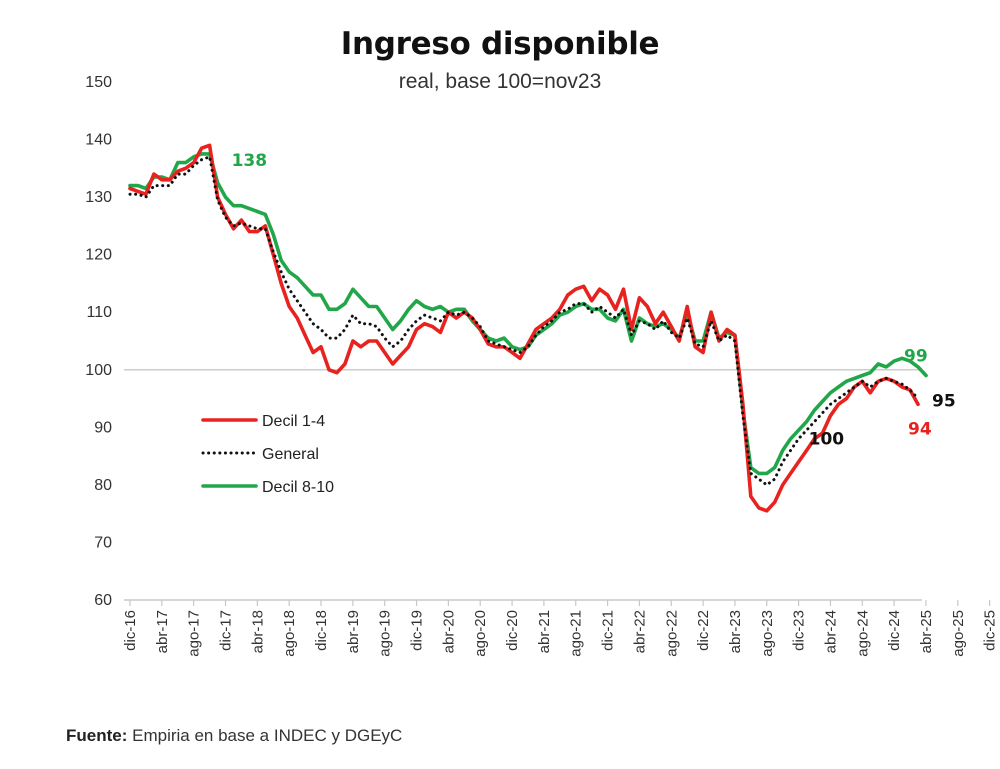 This screenshot has width=1000, height=769. I want to click on x-tick-label: abr-24, so click(830, 631).